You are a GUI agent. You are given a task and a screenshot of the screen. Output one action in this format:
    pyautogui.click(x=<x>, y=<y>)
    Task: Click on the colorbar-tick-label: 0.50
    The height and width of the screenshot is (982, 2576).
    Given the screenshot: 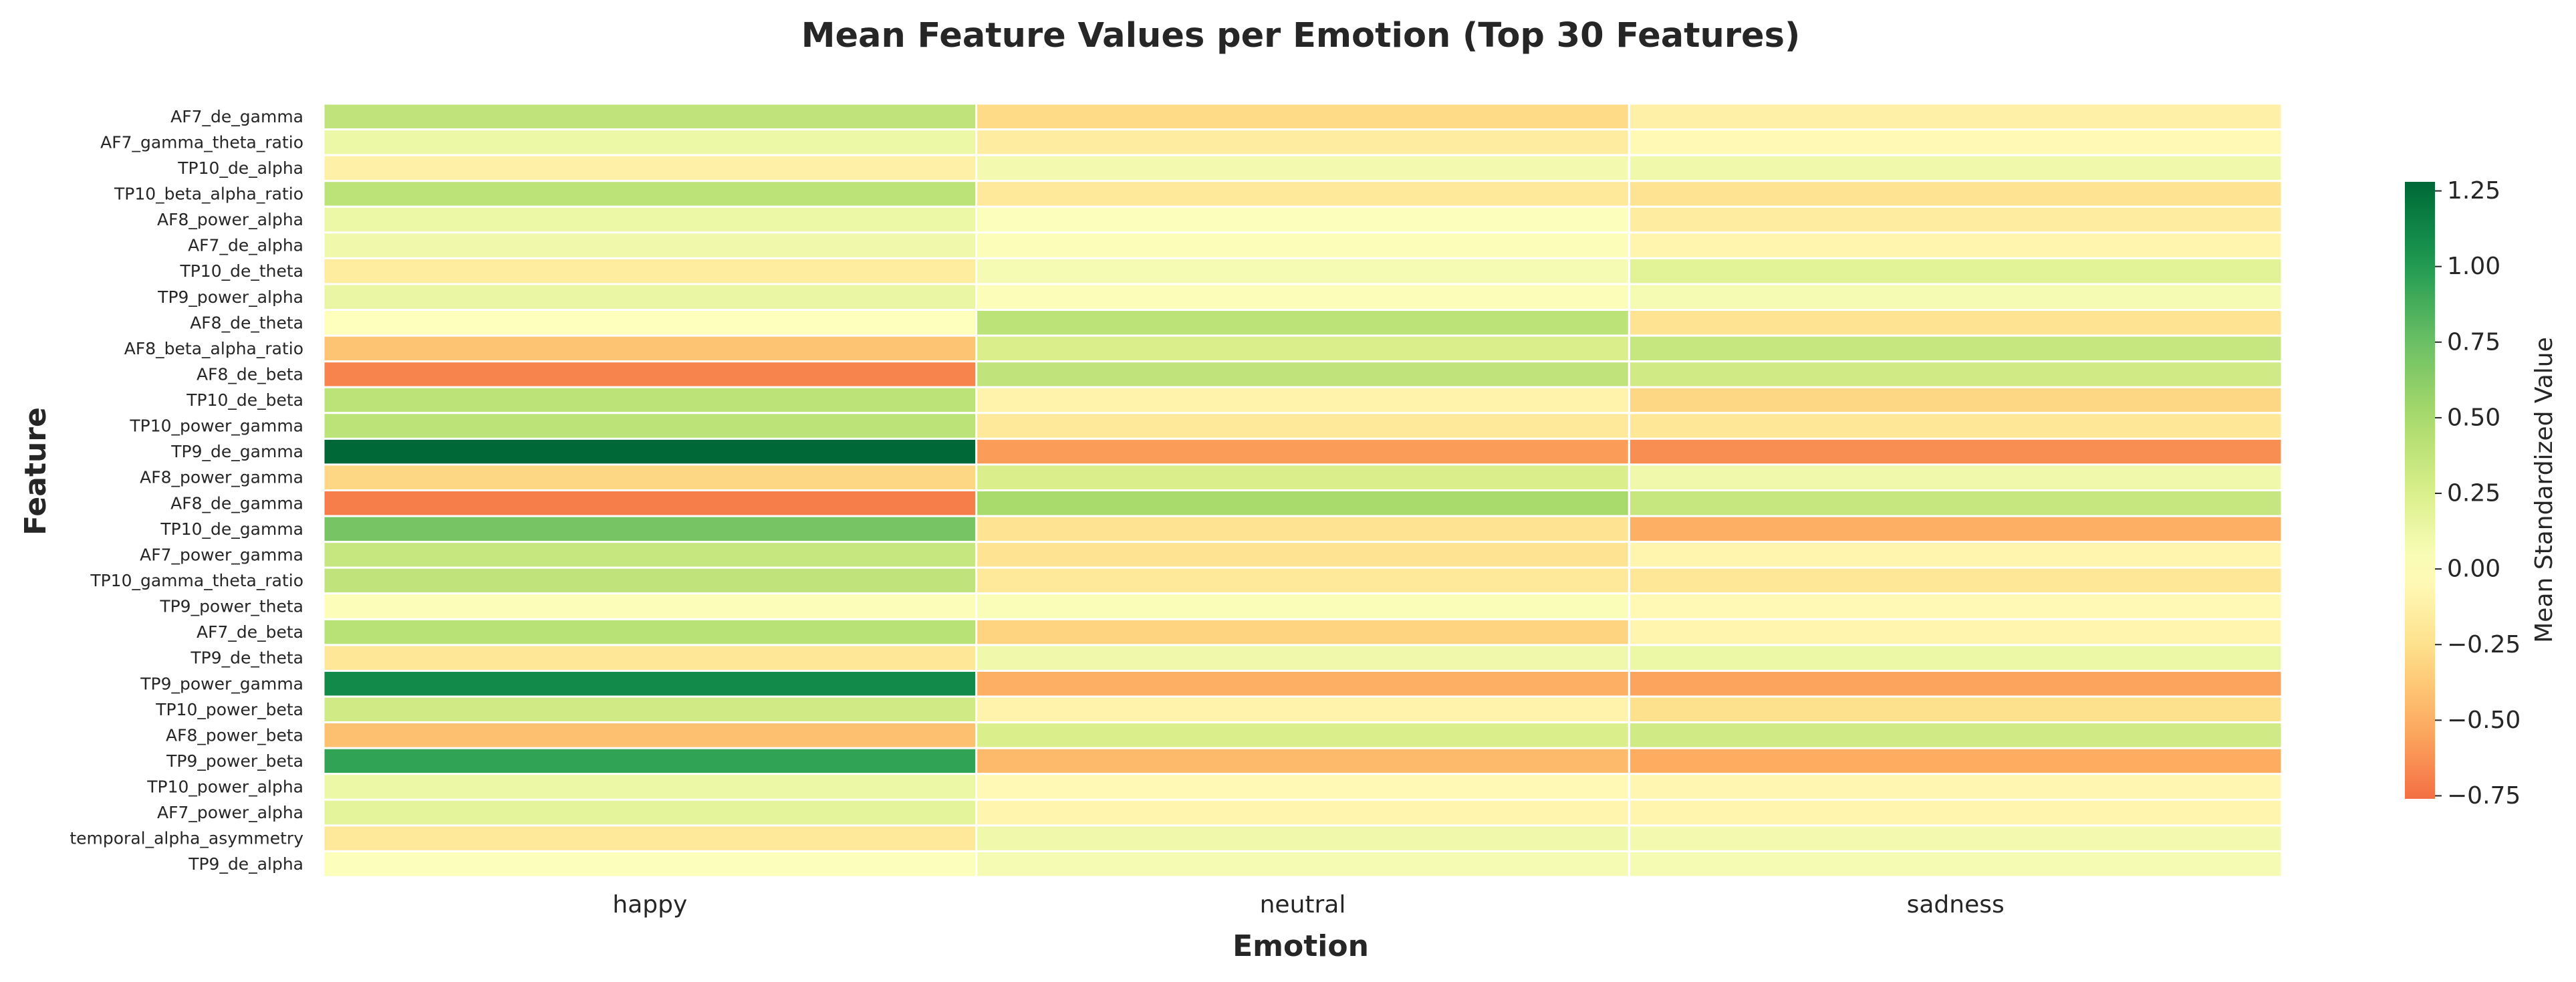 What is the action you would take?
    pyautogui.click(x=2473, y=417)
    